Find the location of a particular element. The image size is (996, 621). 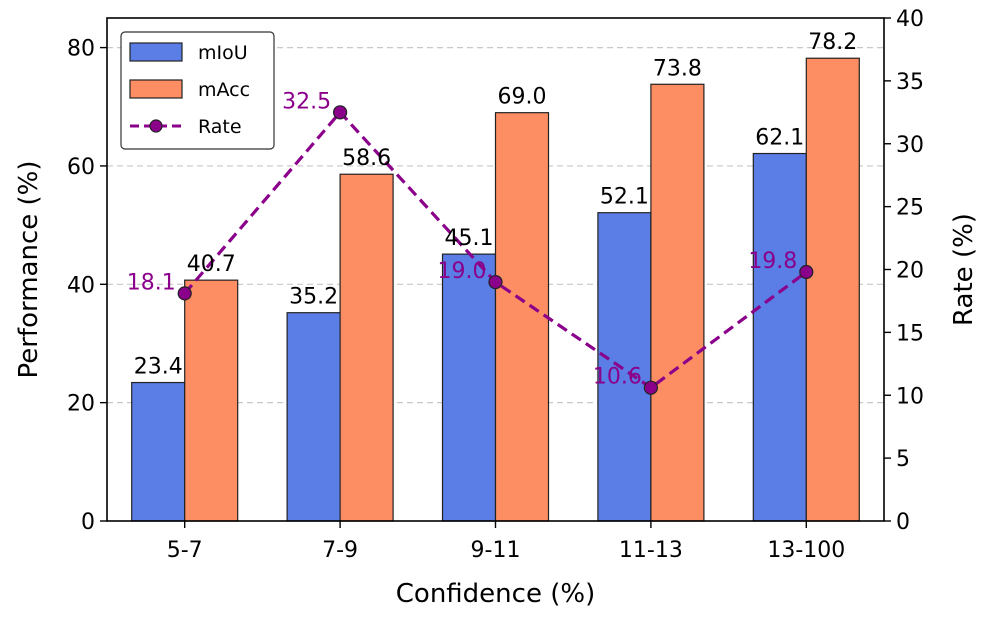

y-tick-label-40: 40 is located at coordinates (81, 285).